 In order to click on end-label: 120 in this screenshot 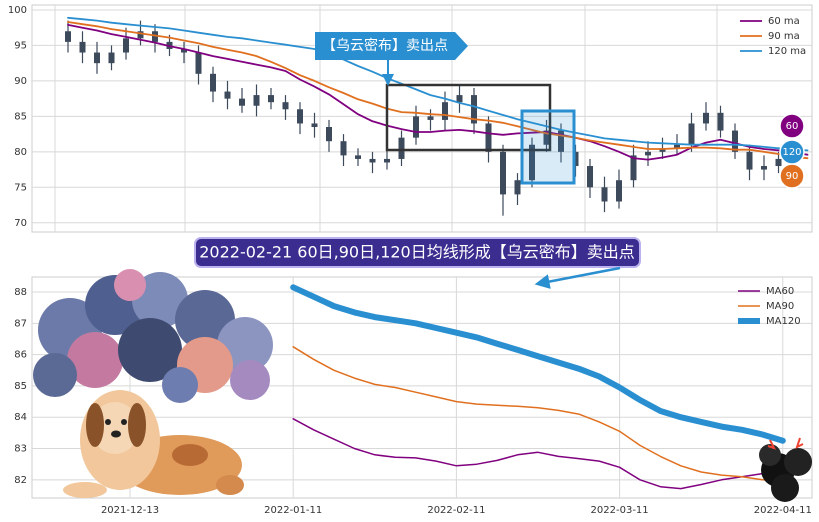, I will do `click(791, 152)`.